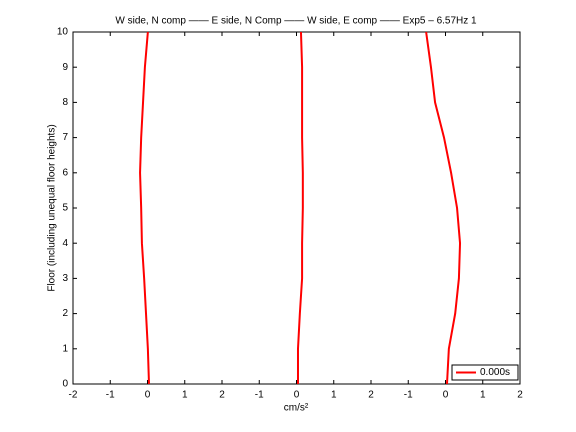  Describe the element at coordinates (63, 32) in the screenshot. I see `y-tick-label: 10` at that location.